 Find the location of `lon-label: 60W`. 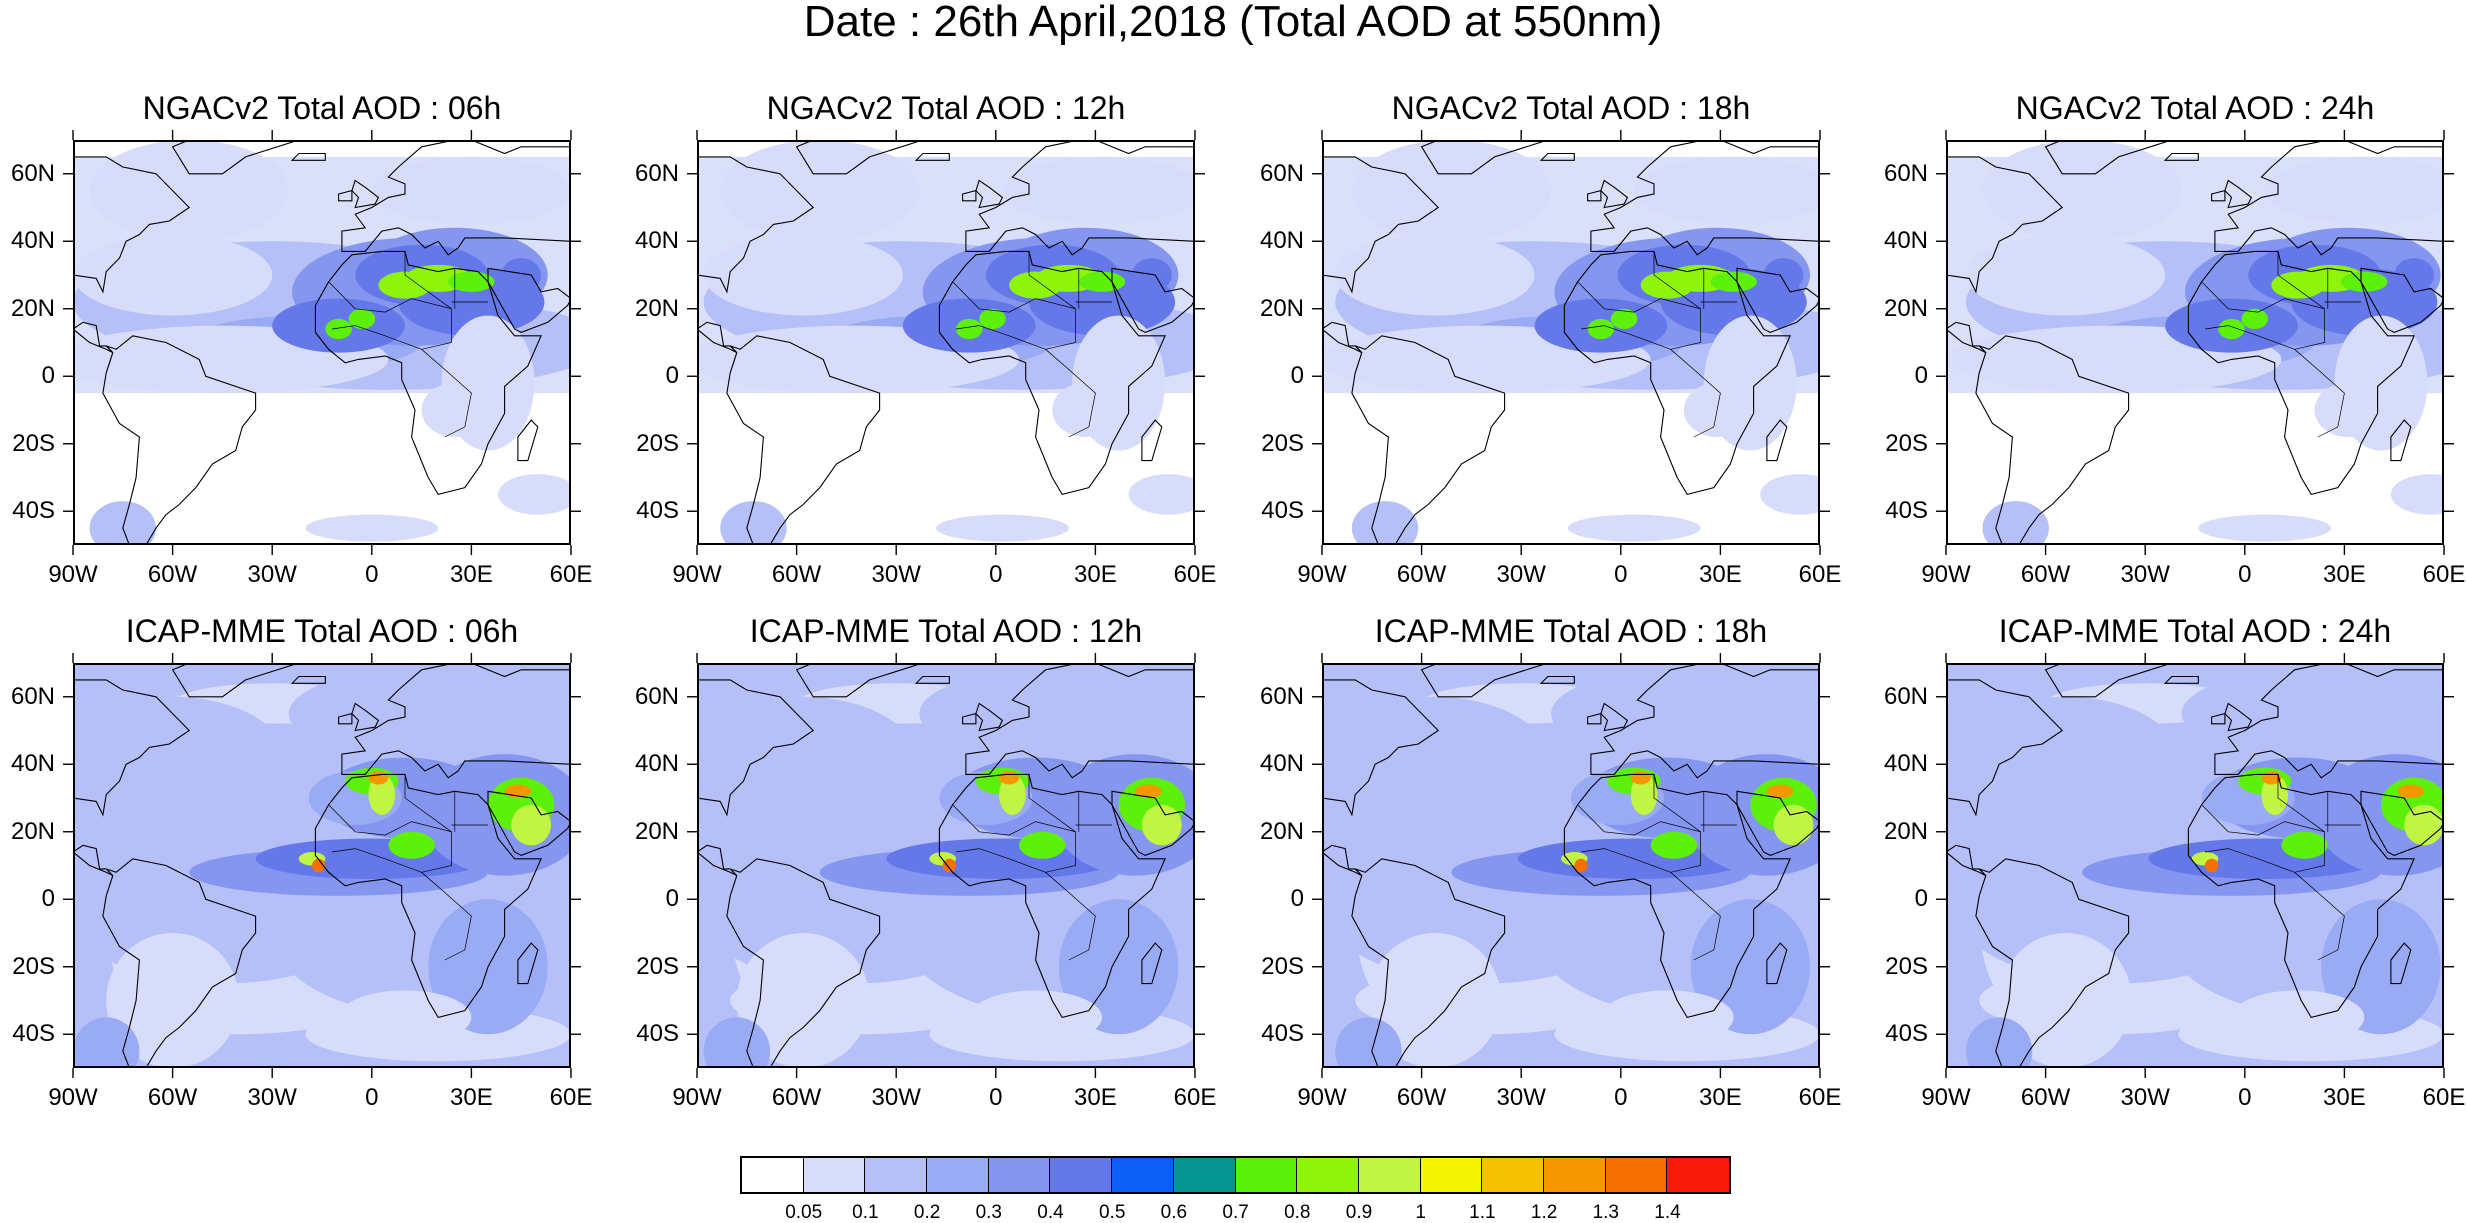

lon-label: 60W is located at coordinates (2045, 574).